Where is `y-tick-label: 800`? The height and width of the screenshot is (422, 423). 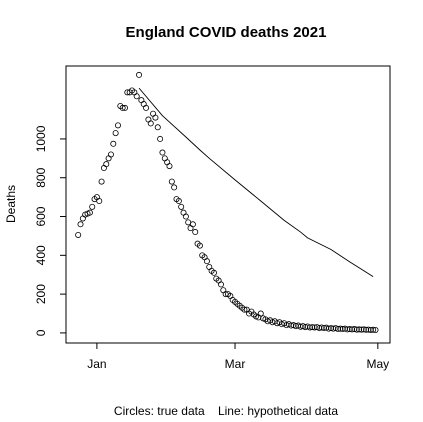
y-tick-label: 800 is located at coordinates (41, 177).